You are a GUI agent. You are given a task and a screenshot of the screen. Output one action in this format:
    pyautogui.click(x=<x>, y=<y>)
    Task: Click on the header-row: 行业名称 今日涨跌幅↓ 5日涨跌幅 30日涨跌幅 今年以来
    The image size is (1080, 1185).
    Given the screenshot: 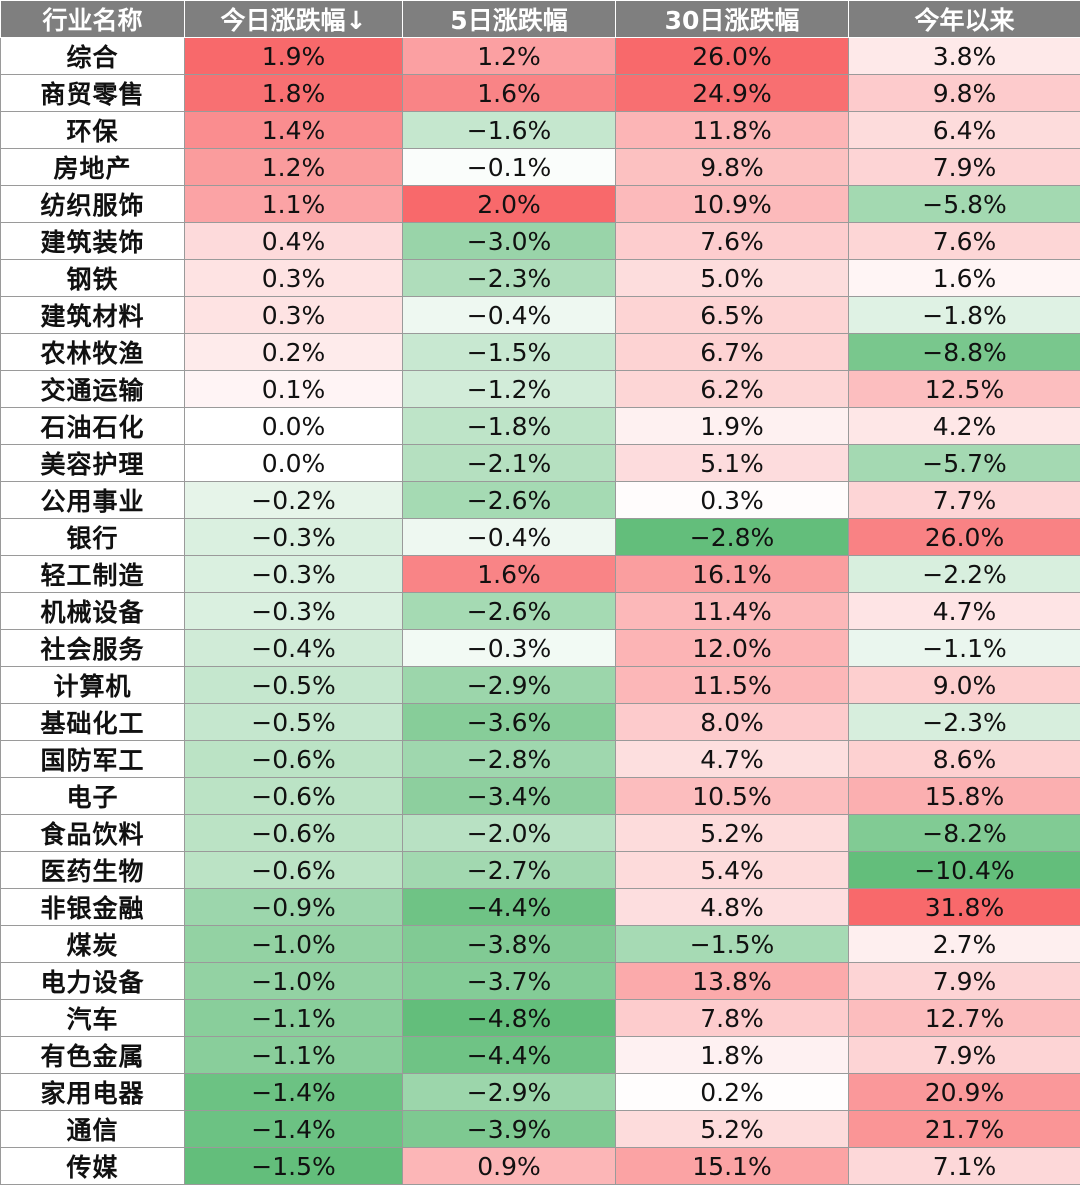 What is the action you would take?
    pyautogui.click(x=540, y=19)
    